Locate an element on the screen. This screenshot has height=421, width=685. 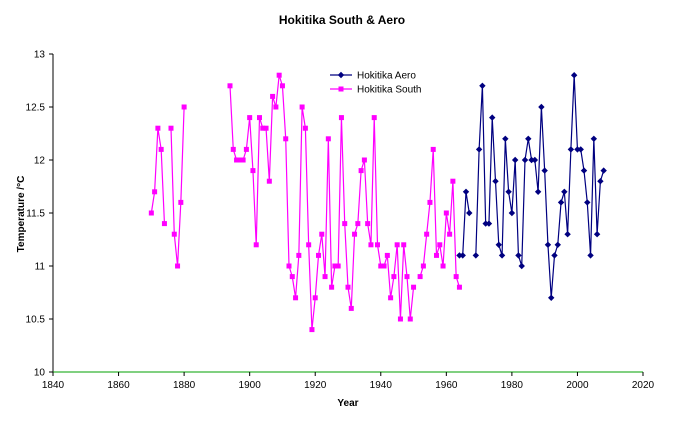
x-tick-label: 1860 is located at coordinates (118, 385).